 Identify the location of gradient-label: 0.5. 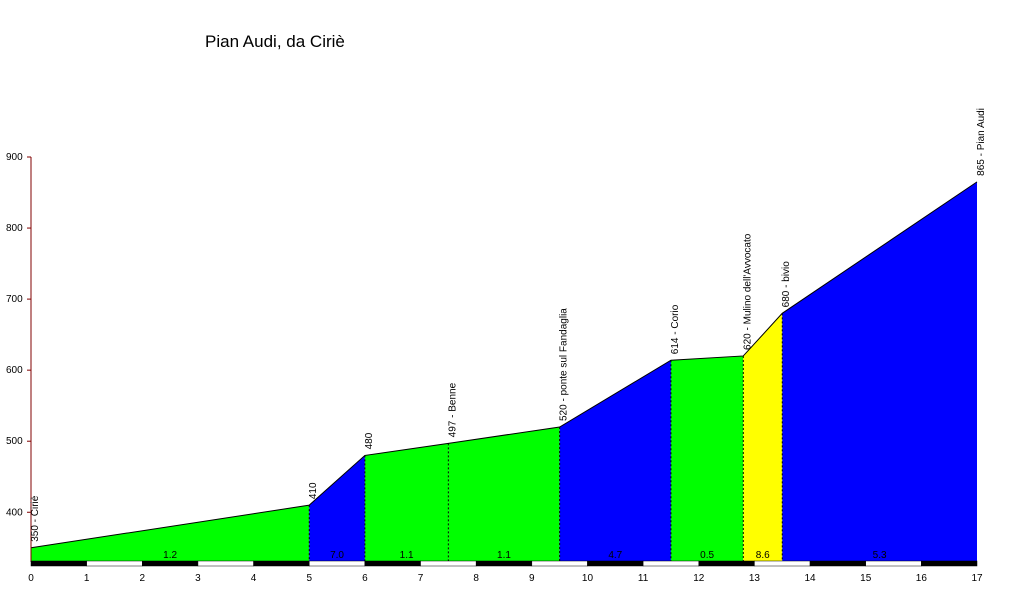
(707, 555).